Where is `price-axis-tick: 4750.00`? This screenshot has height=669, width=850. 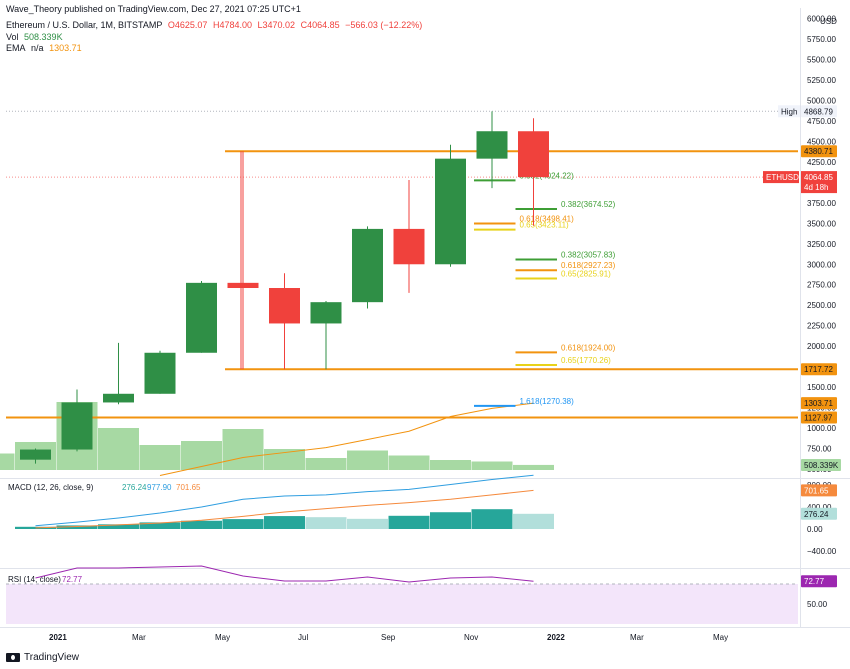 price-axis-tick: 4750.00 is located at coordinates (821, 121).